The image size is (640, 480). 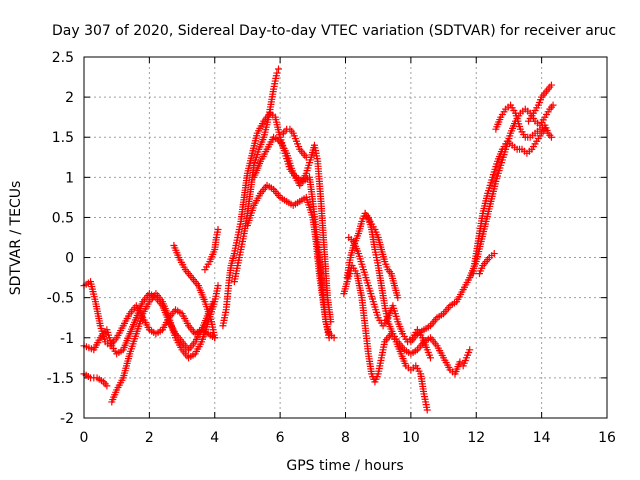 What do you see at coordinates (63, 218) in the screenshot?
I see `y-tick-label: 0.5` at bounding box center [63, 218].